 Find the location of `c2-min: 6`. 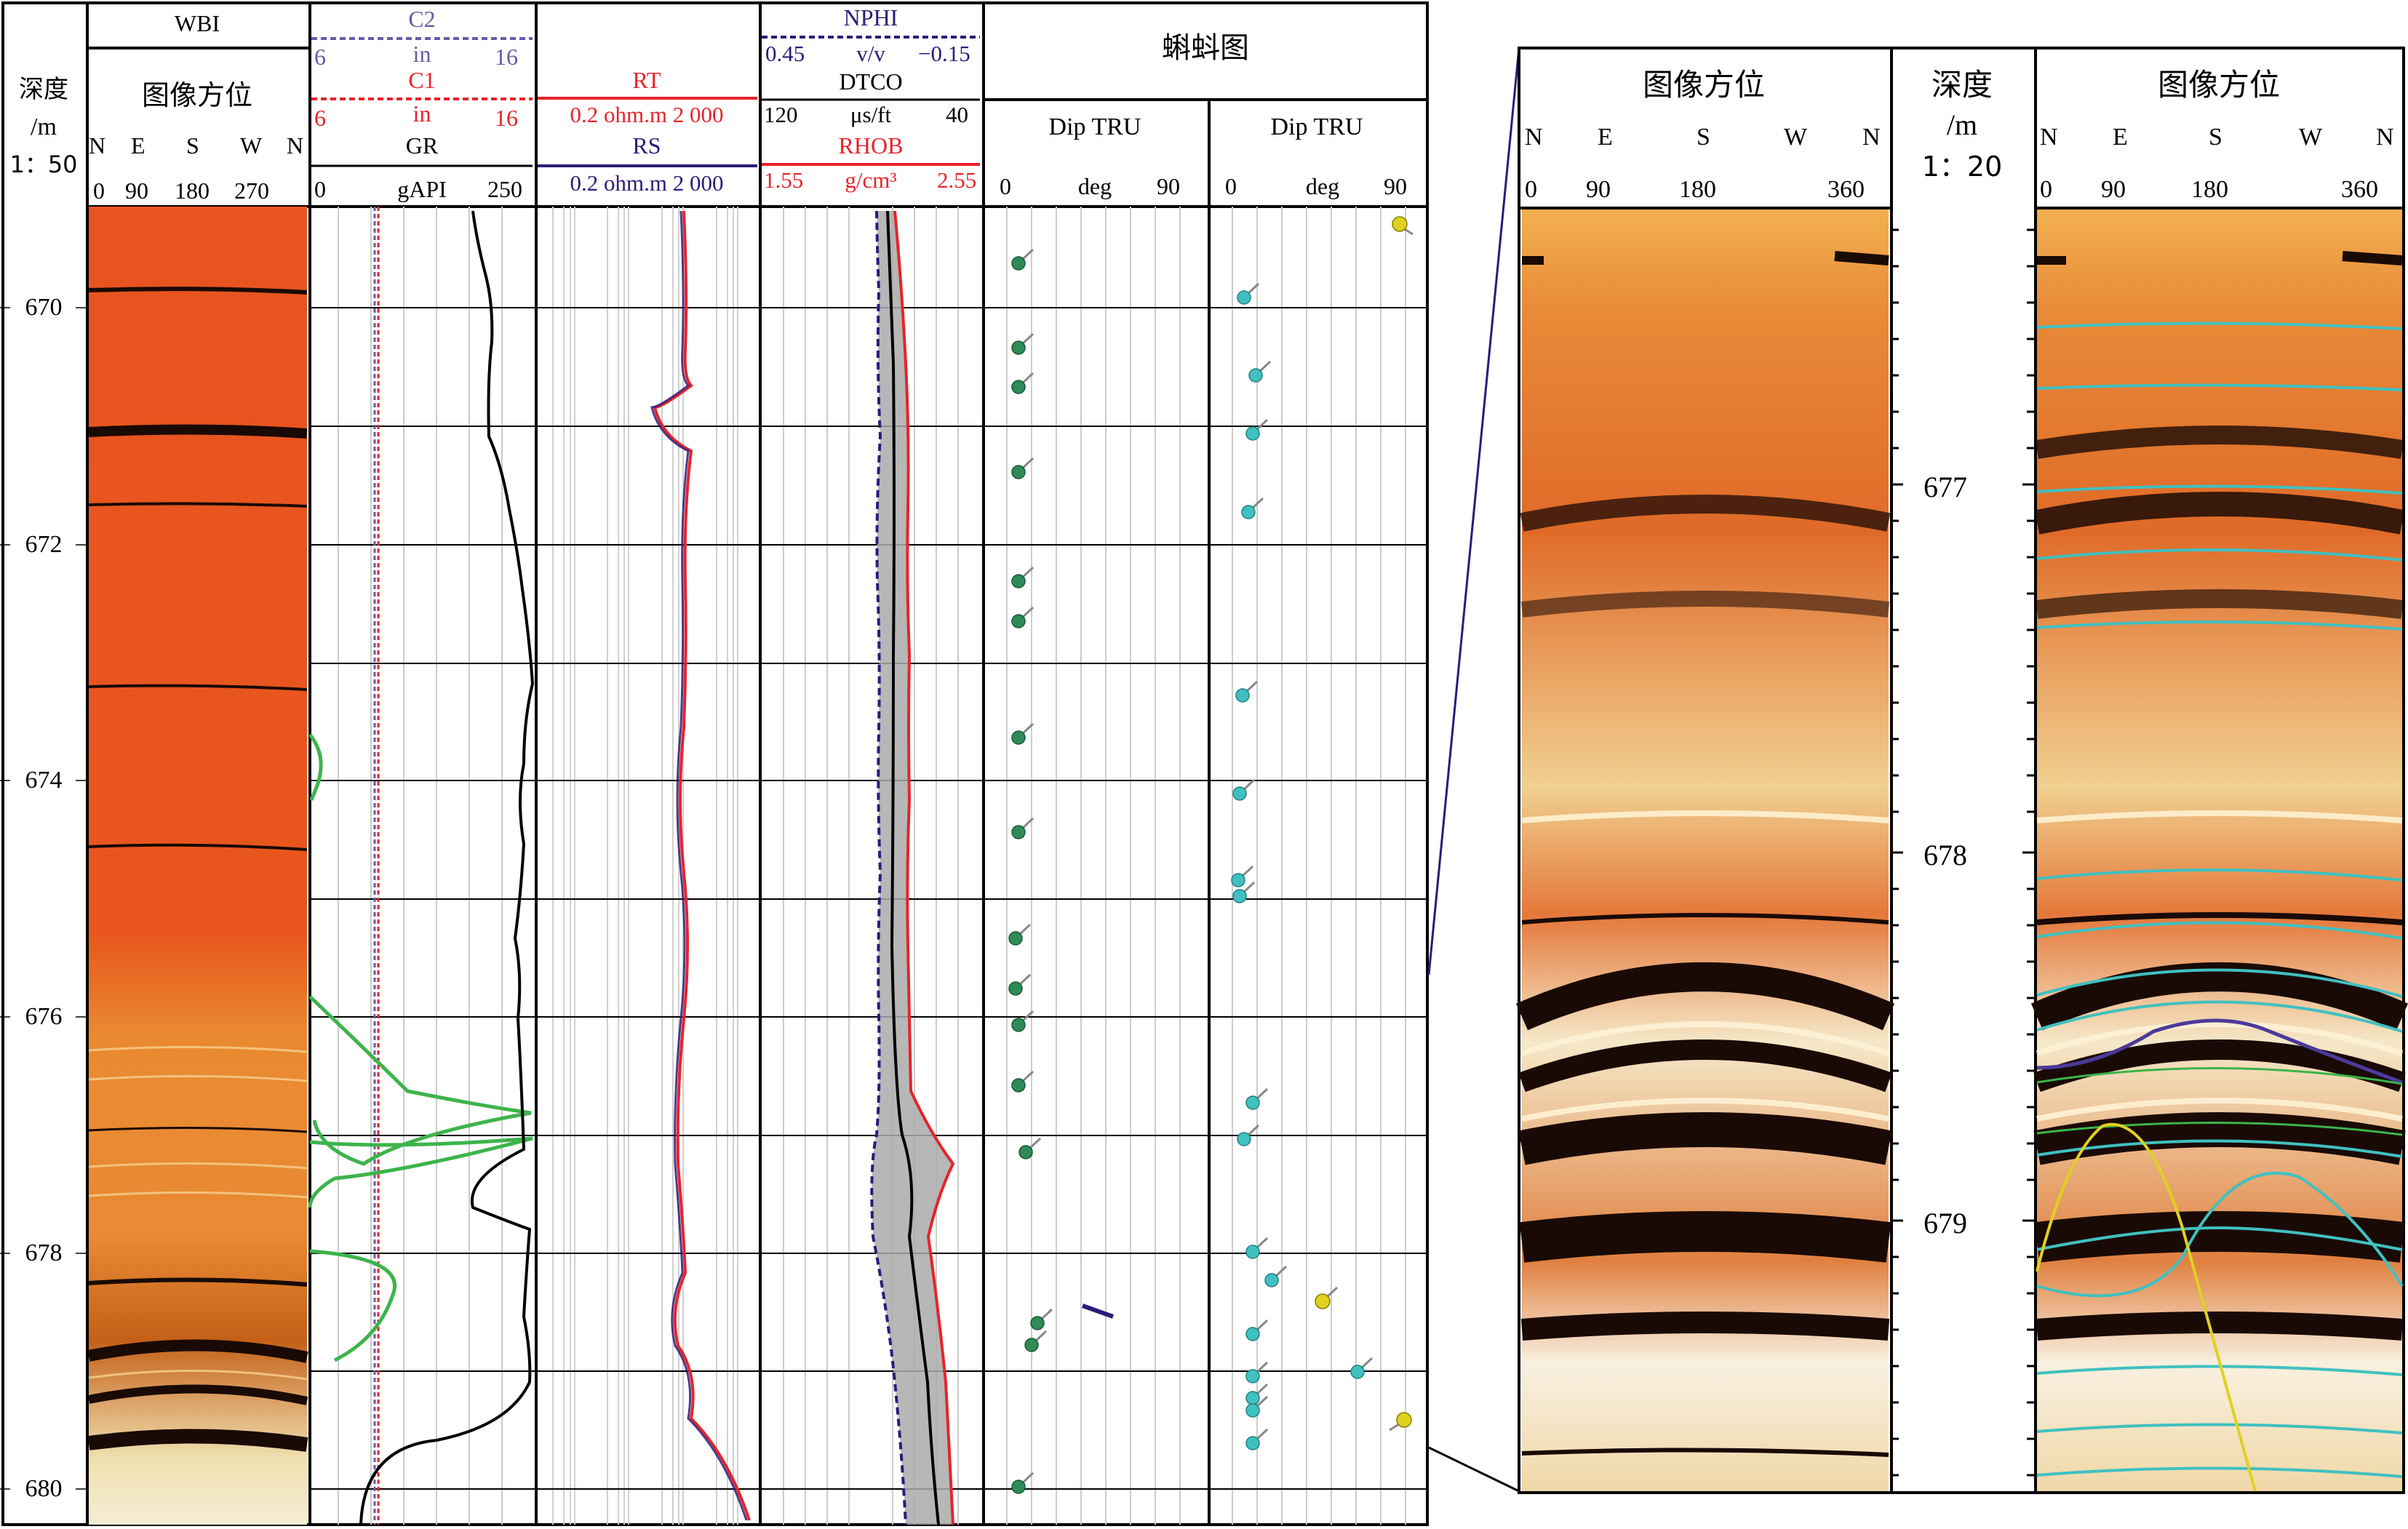

c2-min: 6 is located at coordinates (320, 57).